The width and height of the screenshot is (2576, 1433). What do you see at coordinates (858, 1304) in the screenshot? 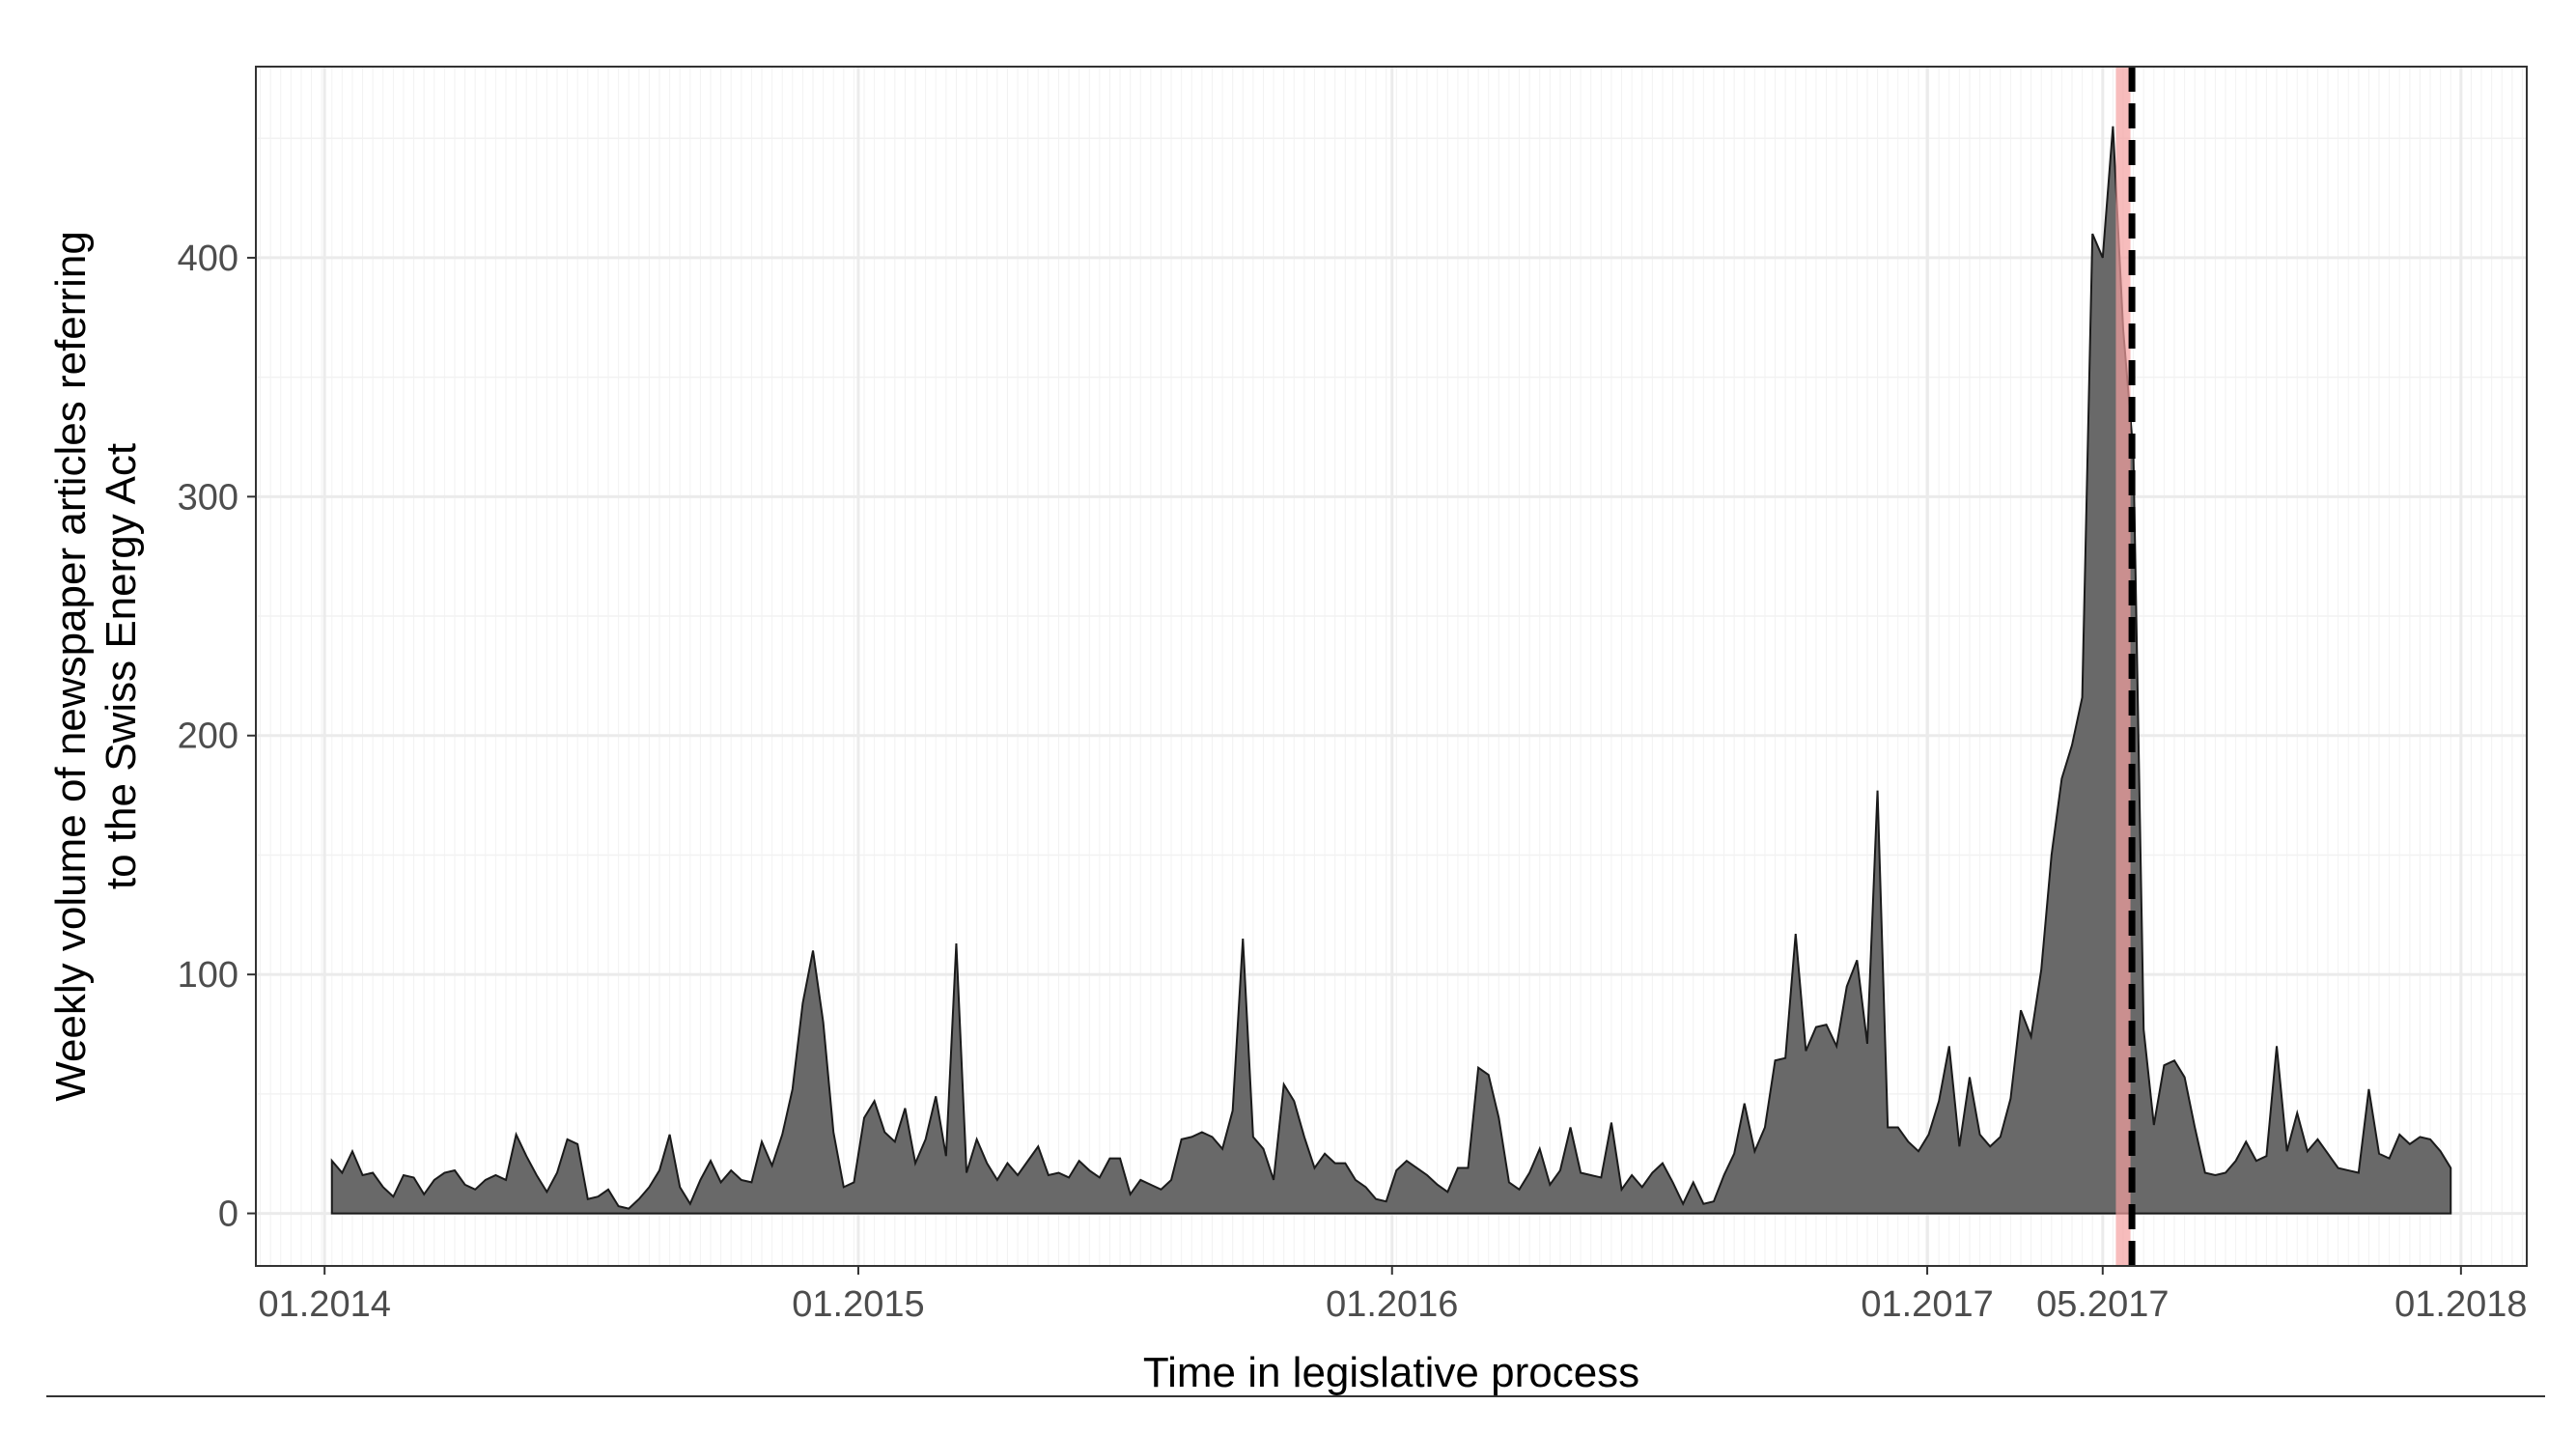
I see `x-tick-label: 01.2015` at bounding box center [858, 1304].